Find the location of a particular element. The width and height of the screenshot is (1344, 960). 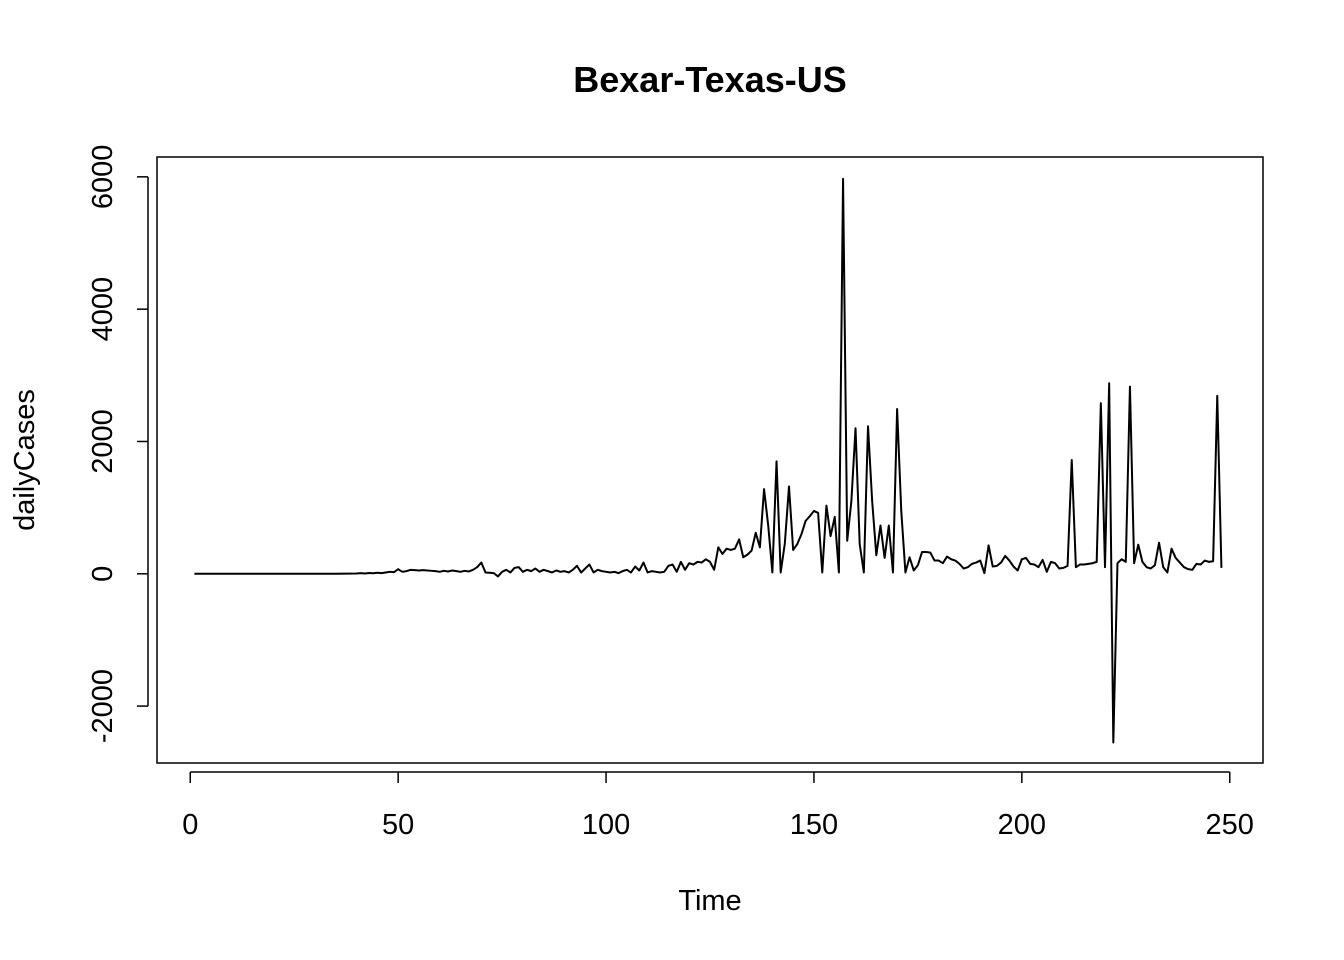

y-tick-label: 4000 is located at coordinates (103, 309).